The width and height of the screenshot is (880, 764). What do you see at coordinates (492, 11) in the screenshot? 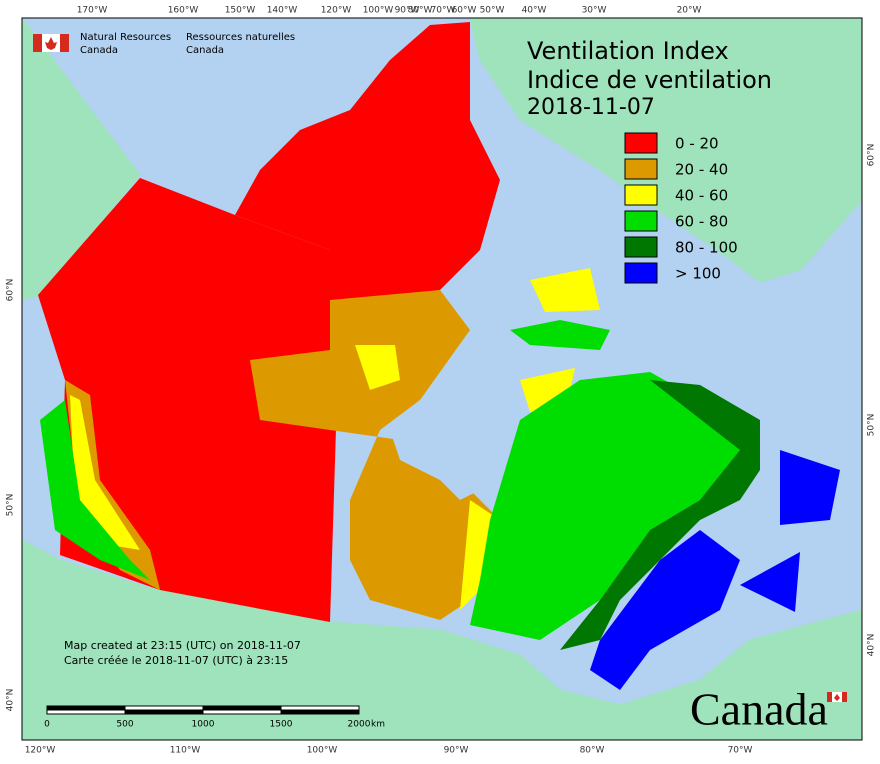
I see `graticule-label: 50°W` at bounding box center [492, 11].